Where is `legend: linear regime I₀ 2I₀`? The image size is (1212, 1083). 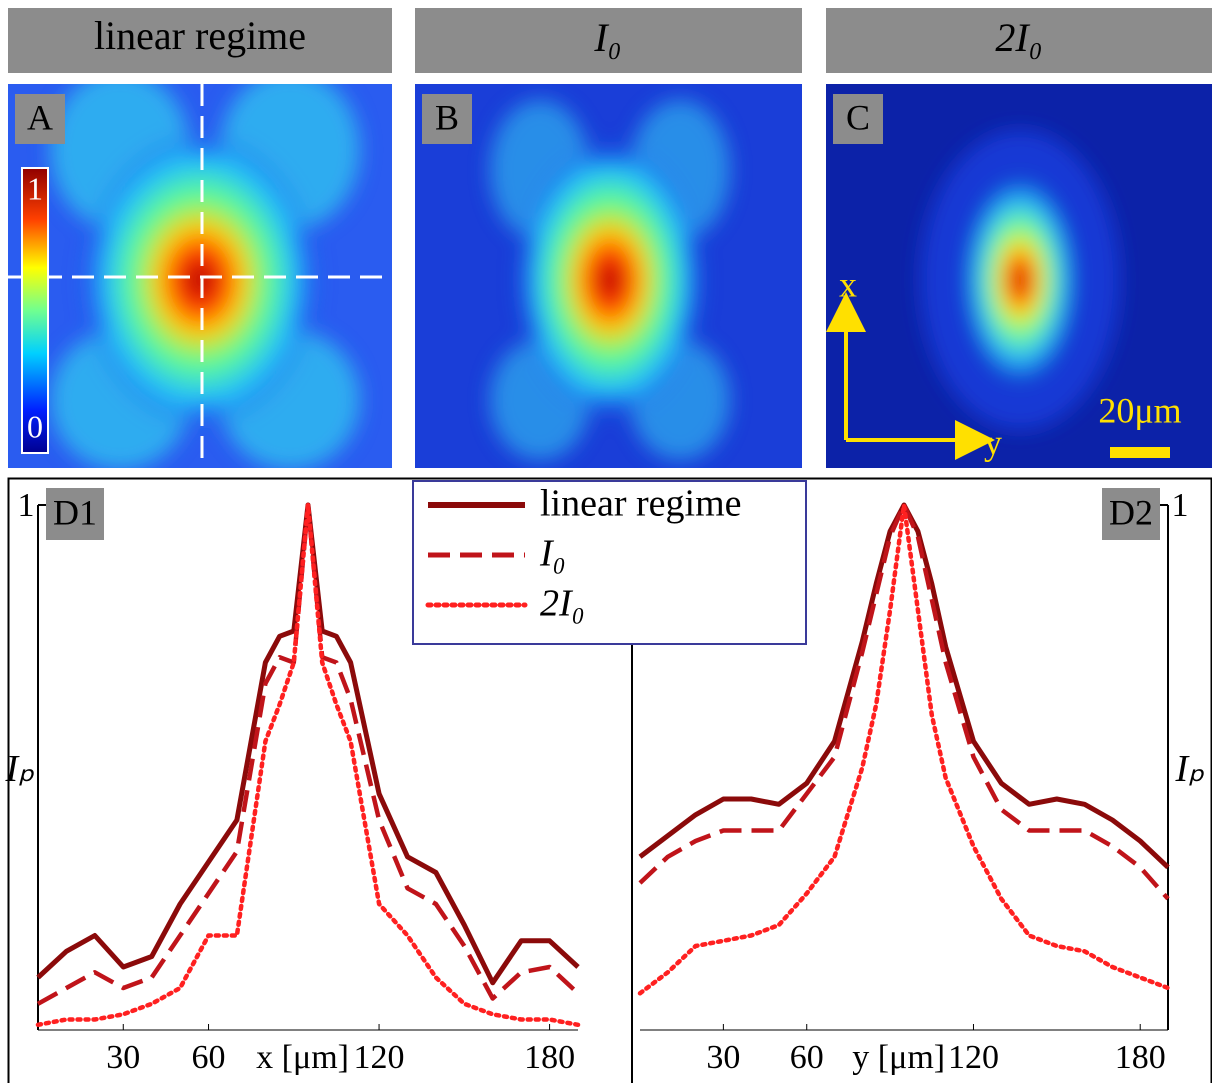 legend: linear regime I₀ 2I₀ is located at coordinates (609, 562).